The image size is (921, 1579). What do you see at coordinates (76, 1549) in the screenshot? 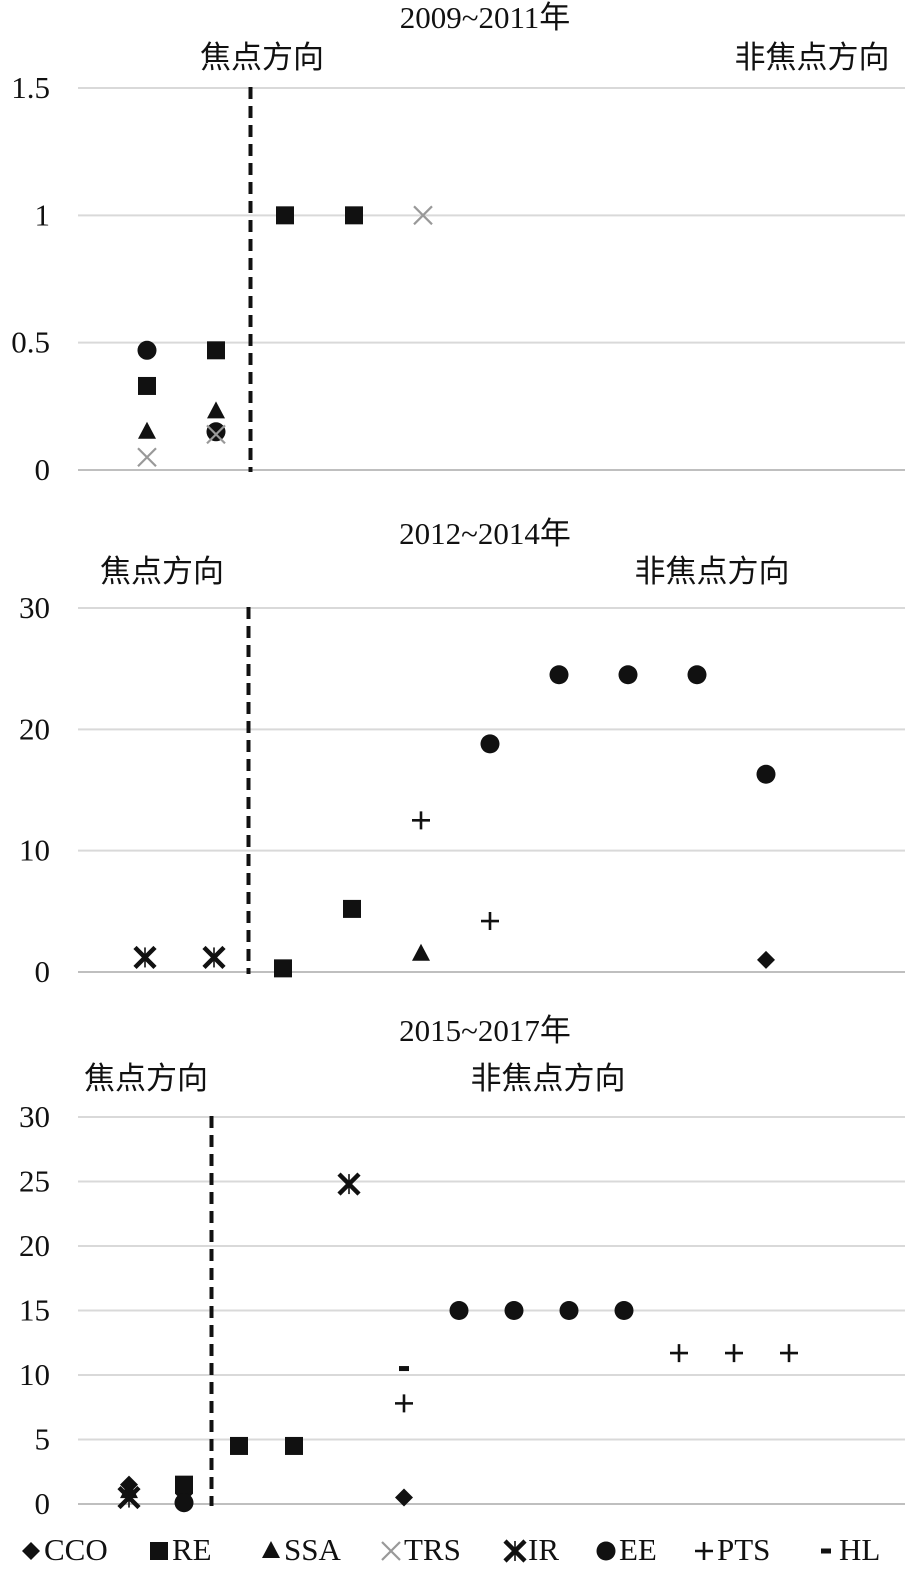
I see `legend-label: CCO` at bounding box center [76, 1549].